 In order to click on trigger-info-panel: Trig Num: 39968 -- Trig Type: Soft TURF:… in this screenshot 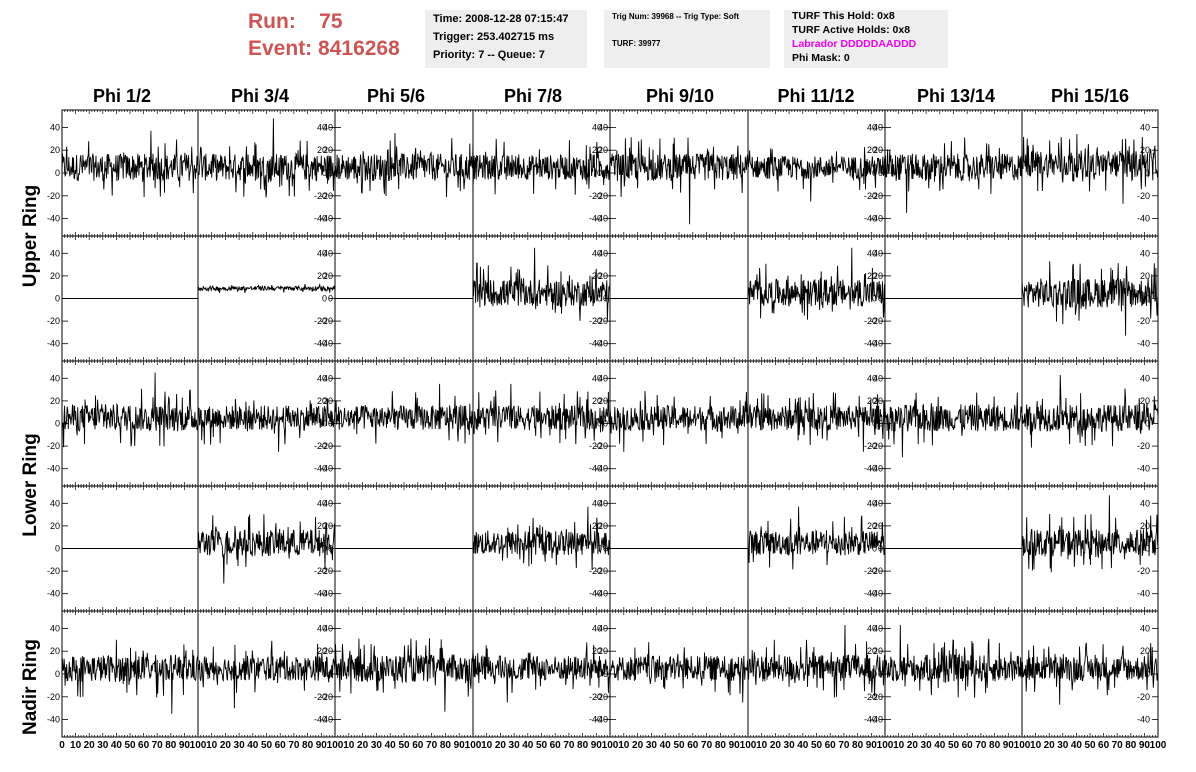, I will do `click(687, 39)`.